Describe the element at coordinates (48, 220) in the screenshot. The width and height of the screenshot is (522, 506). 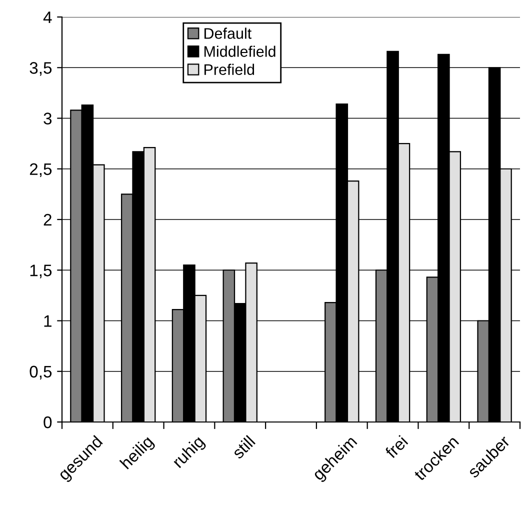
I see `y-tick-label: 2` at that location.